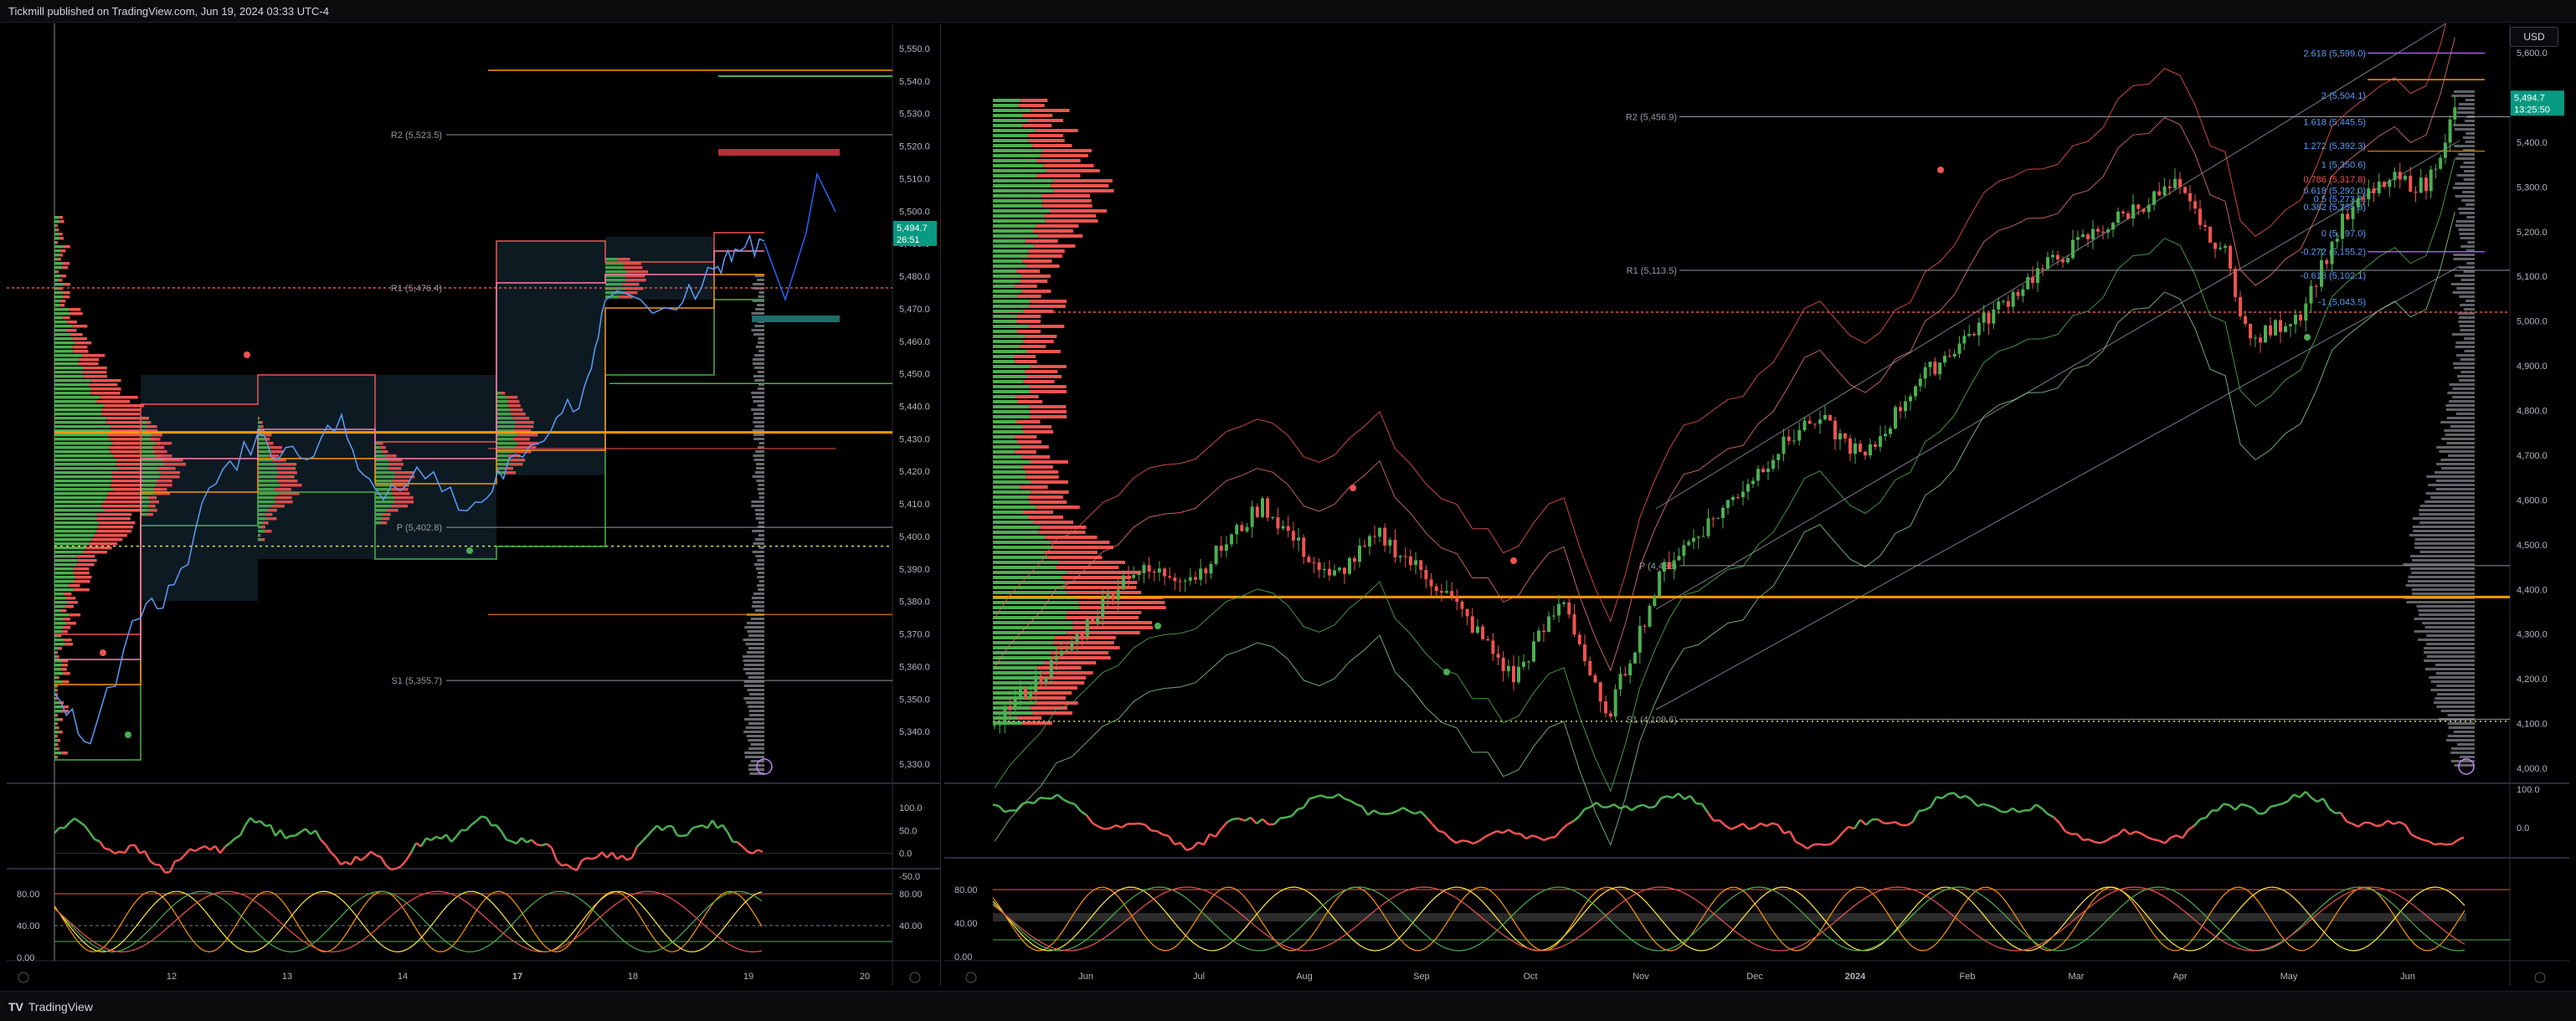  What do you see at coordinates (914, 667) in the screenshot?
I see `price-axis-label: 5,360.0` at bounding box center [914, 667].